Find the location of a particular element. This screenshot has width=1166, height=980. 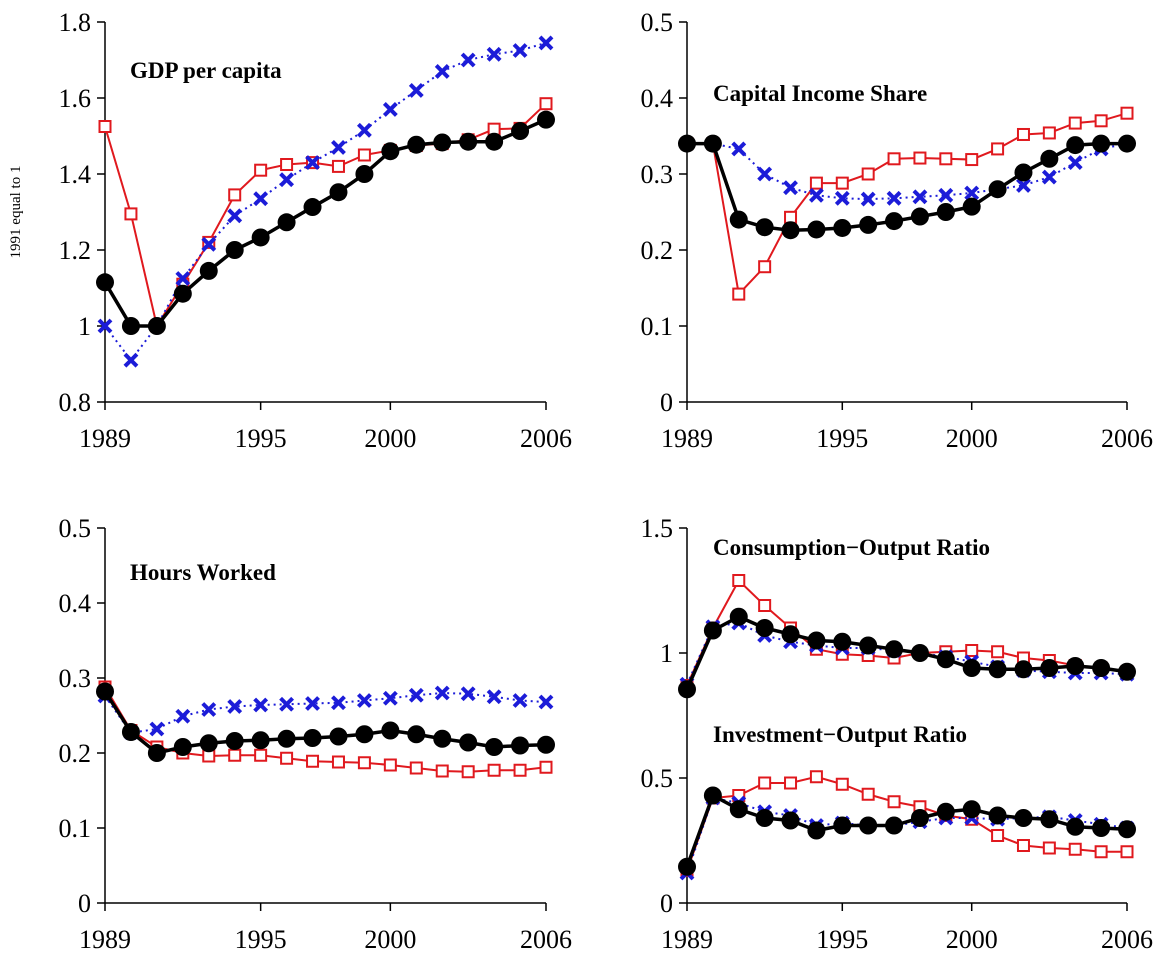

y-tick-label: 0.8 is located at coordinates (75, 402).